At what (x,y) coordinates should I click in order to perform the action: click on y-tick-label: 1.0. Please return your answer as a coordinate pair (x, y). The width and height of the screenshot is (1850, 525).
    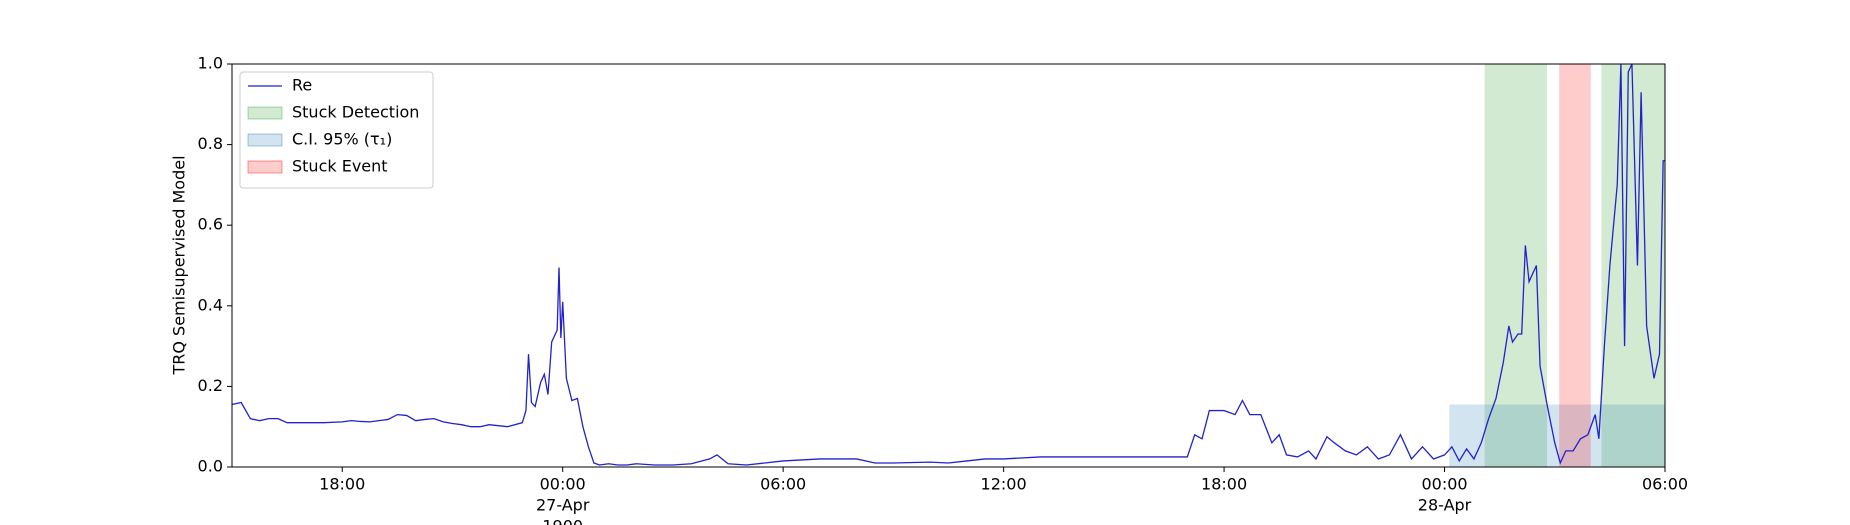
    Looking at the image, I should click on (210, 63).